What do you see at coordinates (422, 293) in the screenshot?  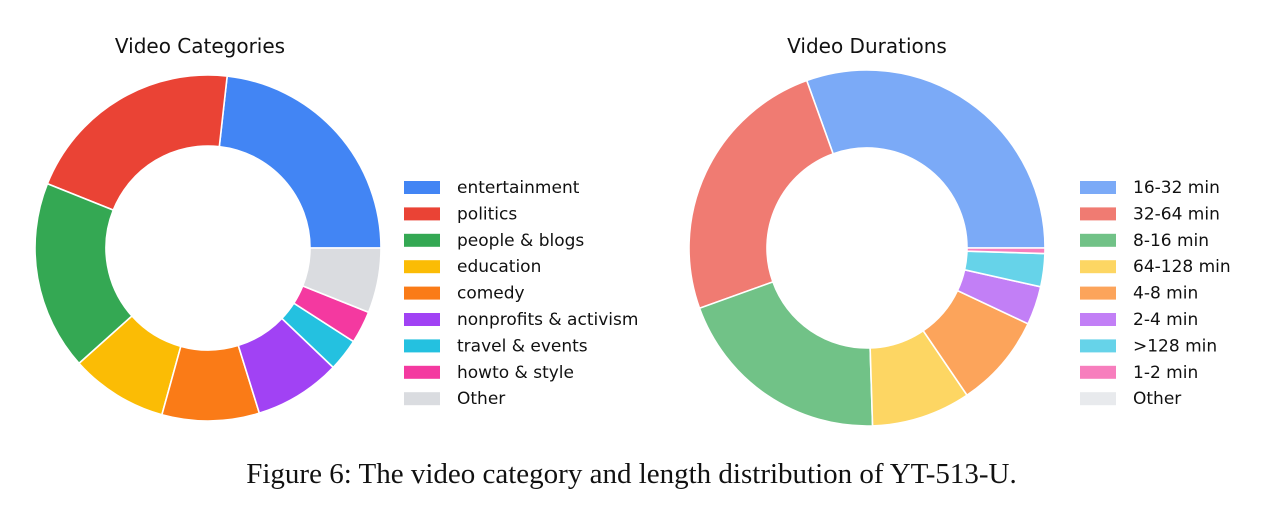 I see `legend-swatch-comedy` at bounding box center [422, 293].